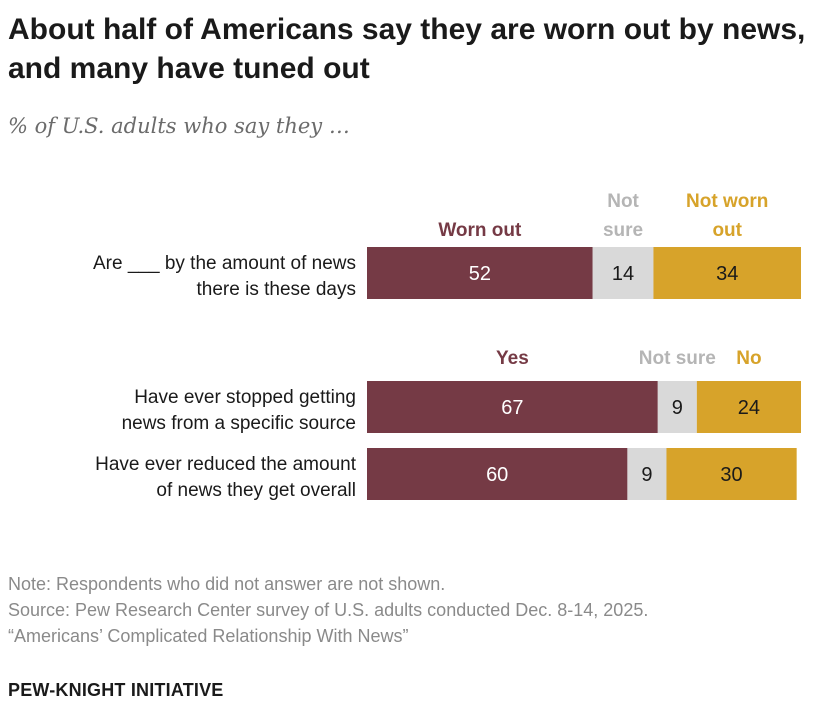 This screenshot has height=716, width=822. I want to click on legend-label: out, so click(727, 230).